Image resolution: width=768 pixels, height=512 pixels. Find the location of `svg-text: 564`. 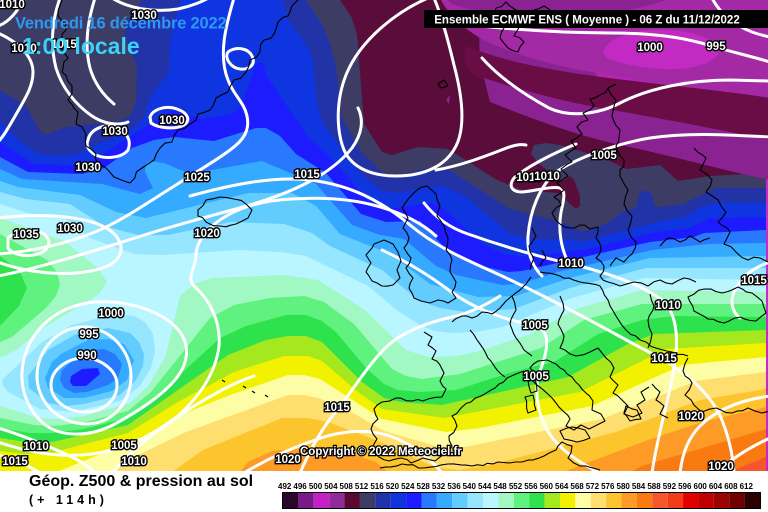

svg-text: 564 is located at coordinates (562, 486).